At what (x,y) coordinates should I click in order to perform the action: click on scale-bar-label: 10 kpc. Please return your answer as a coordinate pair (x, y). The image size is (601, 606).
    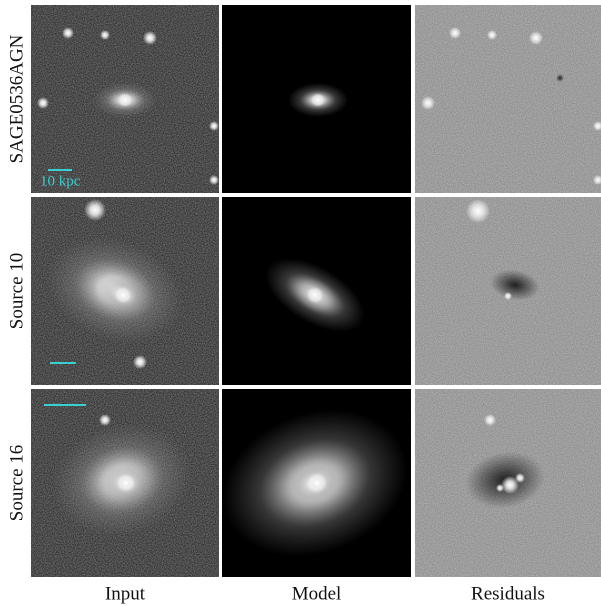
    Looking at the image, I should click on (60, 181).